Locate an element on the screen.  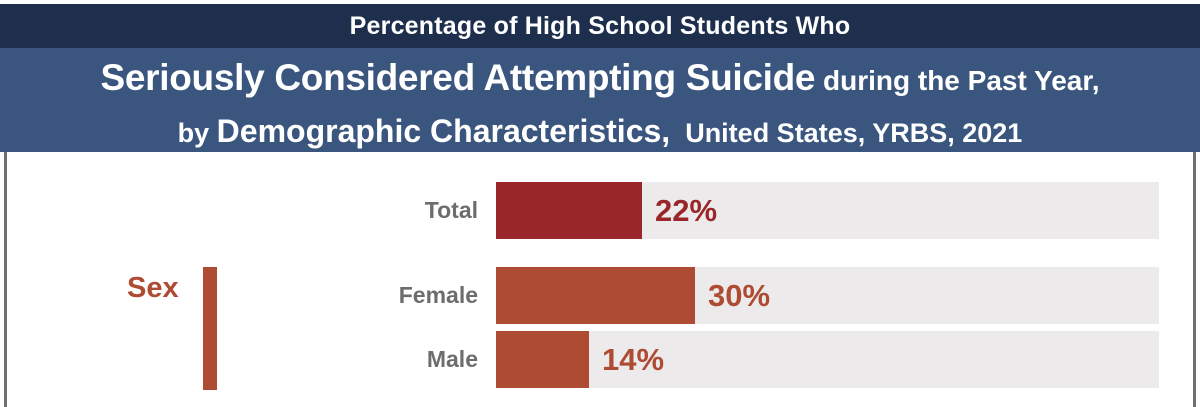
subtitle-rest-text is located at coordinates (674, 133).